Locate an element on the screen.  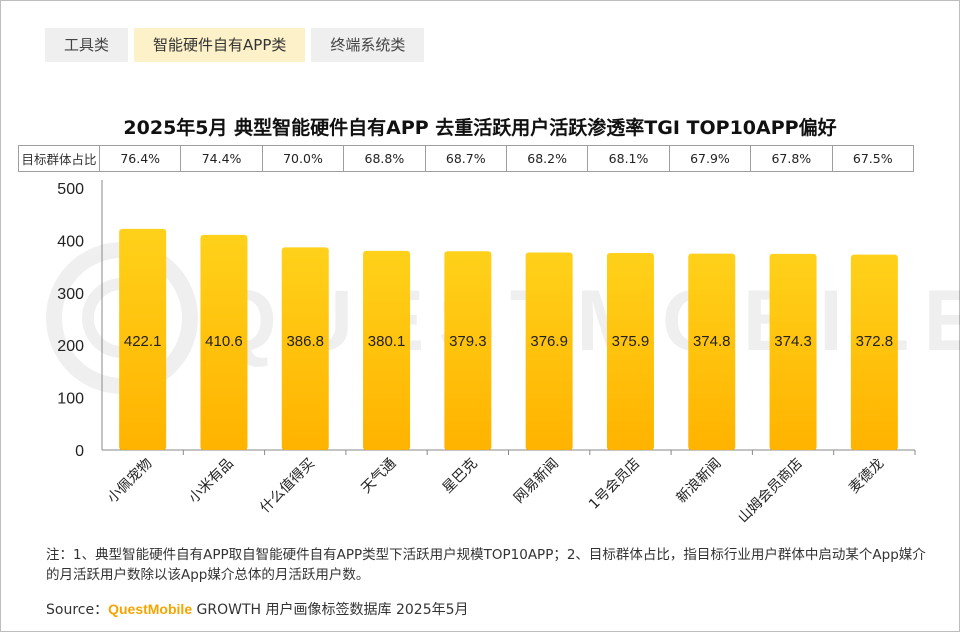
target-share-value: 67.8% is located at coordinates (791, 158).